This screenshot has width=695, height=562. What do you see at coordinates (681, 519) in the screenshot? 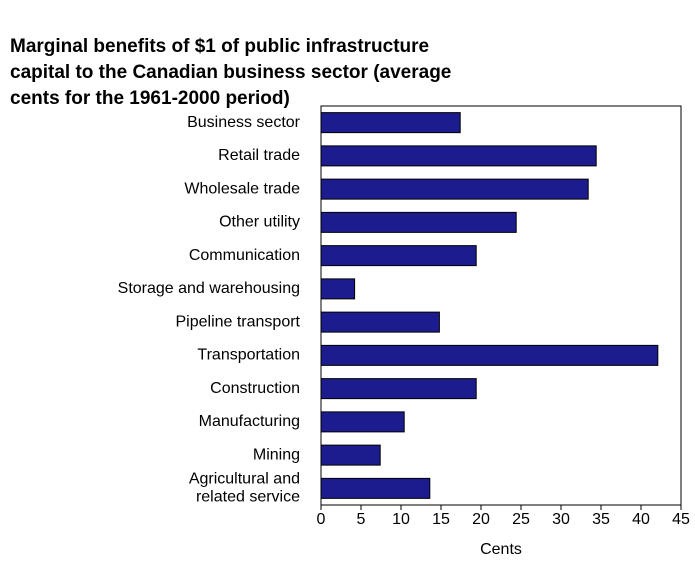
I see `x-tick-label: 45` at bounding box center [681, 519].